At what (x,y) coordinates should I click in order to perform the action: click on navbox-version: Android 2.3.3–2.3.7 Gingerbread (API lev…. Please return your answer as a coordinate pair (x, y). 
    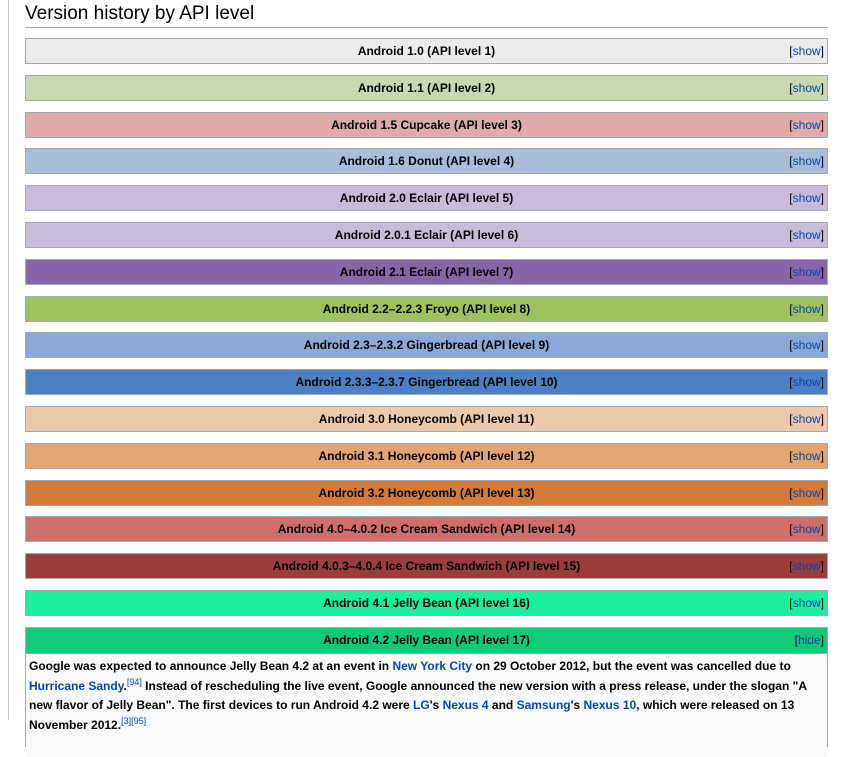
    Looking at the image, I should click on (426, 382).